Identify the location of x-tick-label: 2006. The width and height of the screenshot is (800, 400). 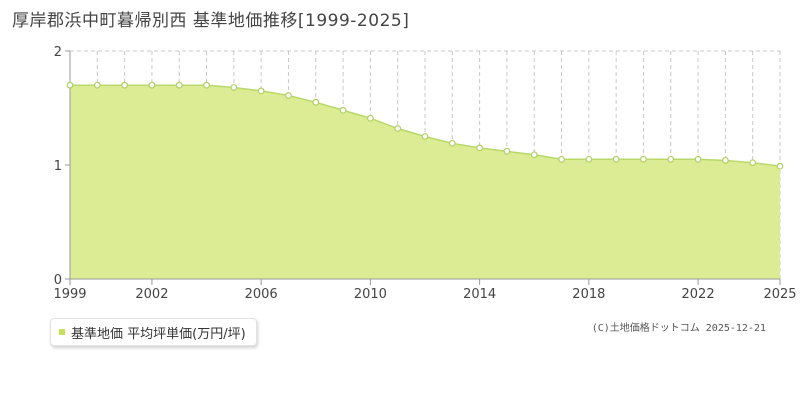
(261, 294).